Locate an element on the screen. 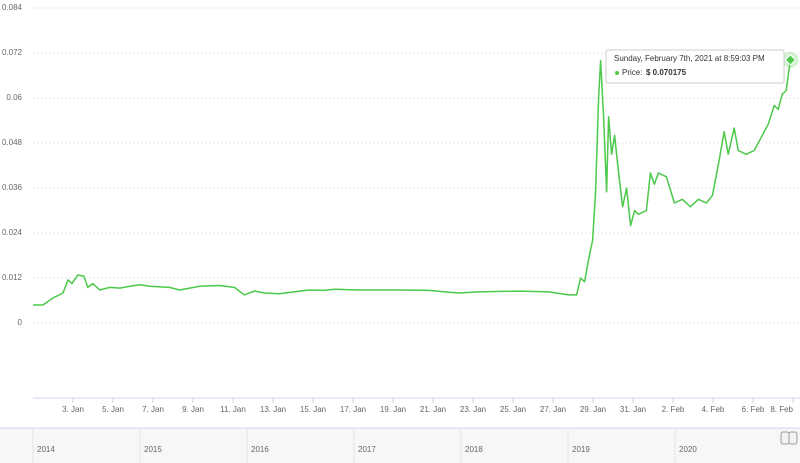 This screenshot has width=800, height=463. navigator-label: 2015 is located at coordinates (153, 449).